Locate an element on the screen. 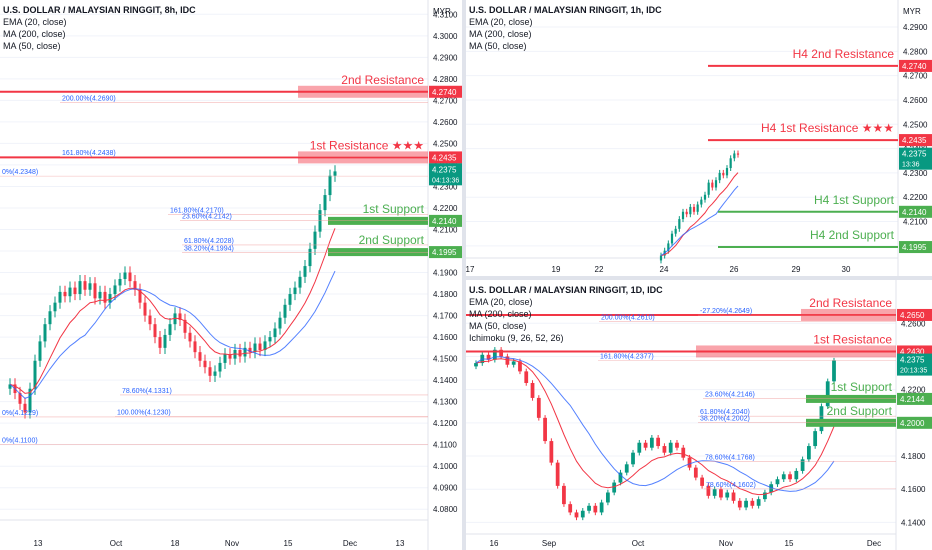 This screenshot has width=932, height=550. y-tick-label: 4.2100 is located at coordinates (445, 229).